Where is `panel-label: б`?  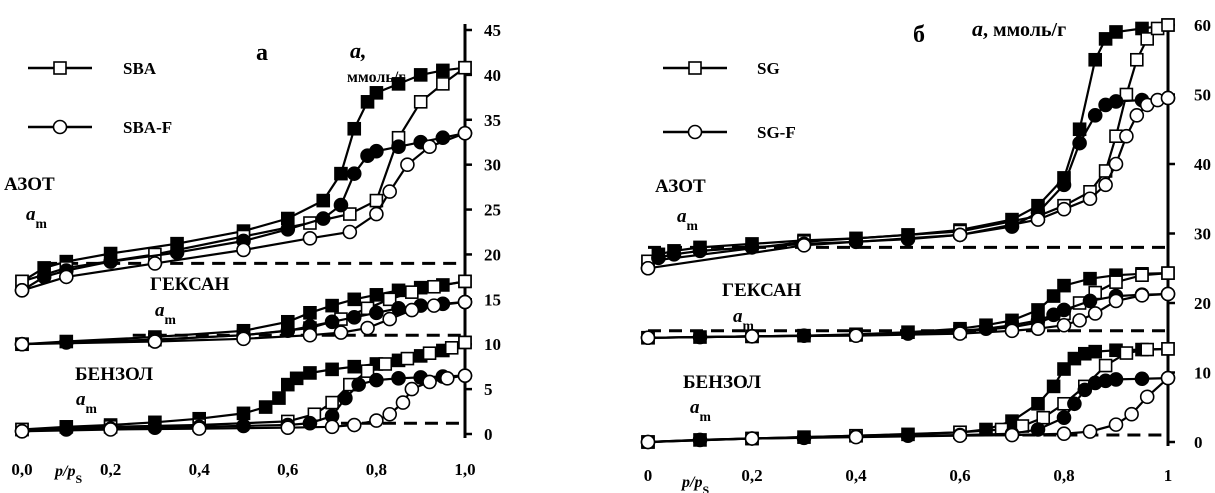
panel-label: б is located at coordinates (919, 35).